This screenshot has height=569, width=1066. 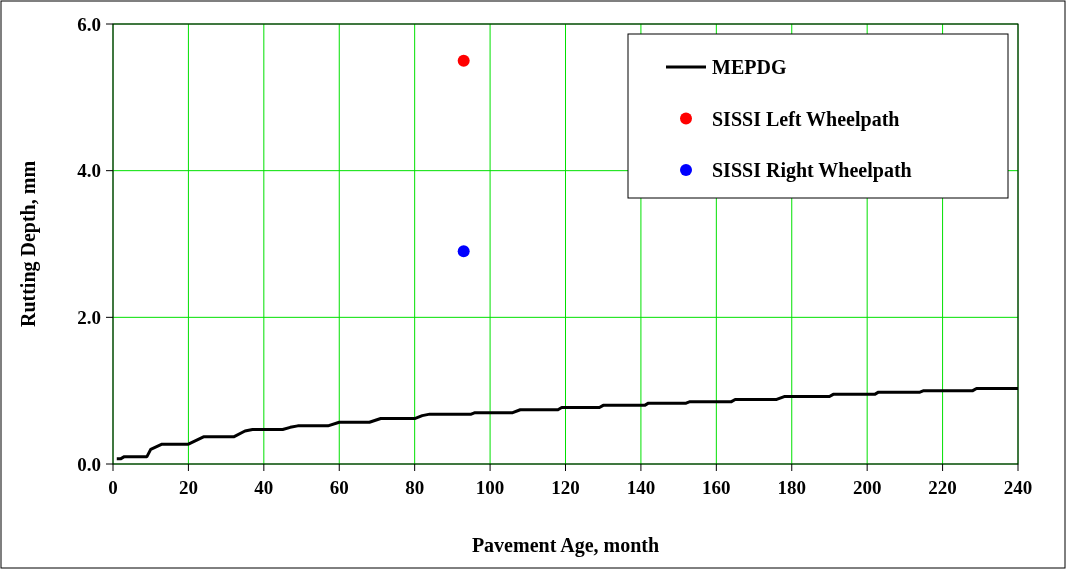 What do you see at coordinates (641, 487) in the screenshot?
I see `x-tick-label: 140` at bounding box center [641, 487].